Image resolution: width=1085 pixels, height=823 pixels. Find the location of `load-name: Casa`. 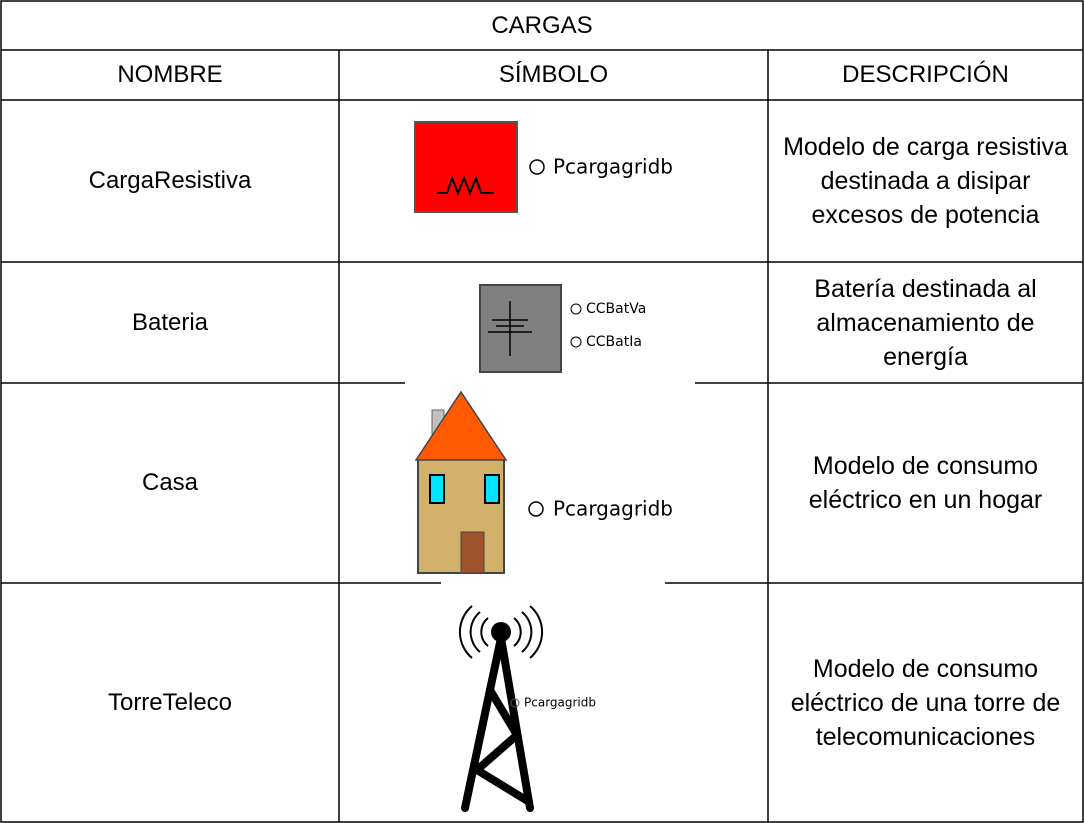

load-name: Casa is located at coordinates (170, 482).